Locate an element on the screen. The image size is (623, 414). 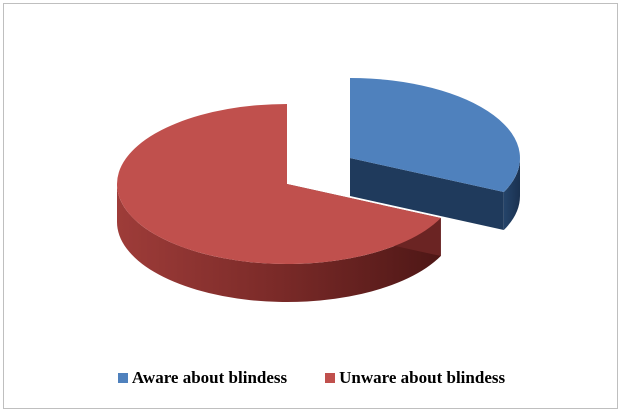
slice-side-aware is located at coordinates (511, 194).